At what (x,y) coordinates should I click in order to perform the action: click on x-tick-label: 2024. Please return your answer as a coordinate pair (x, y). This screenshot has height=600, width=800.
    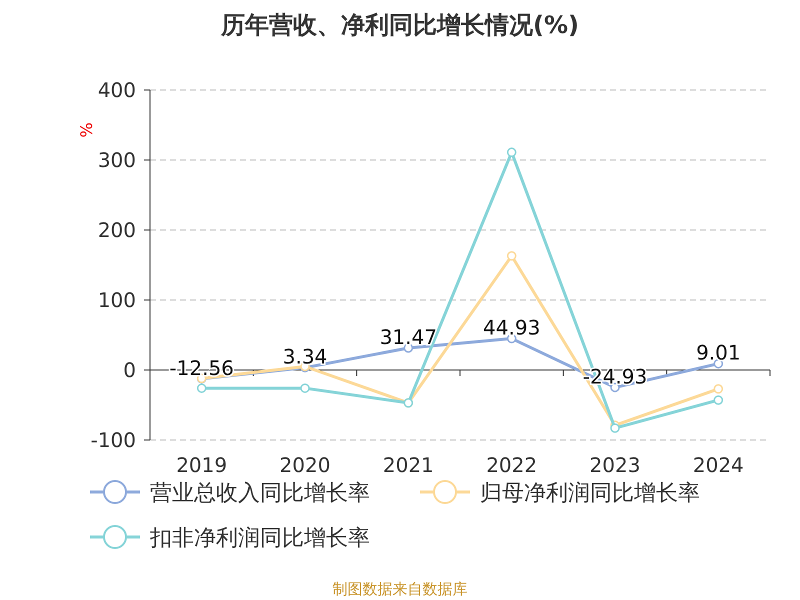
    Looking at the image, I should click on (718, 465).